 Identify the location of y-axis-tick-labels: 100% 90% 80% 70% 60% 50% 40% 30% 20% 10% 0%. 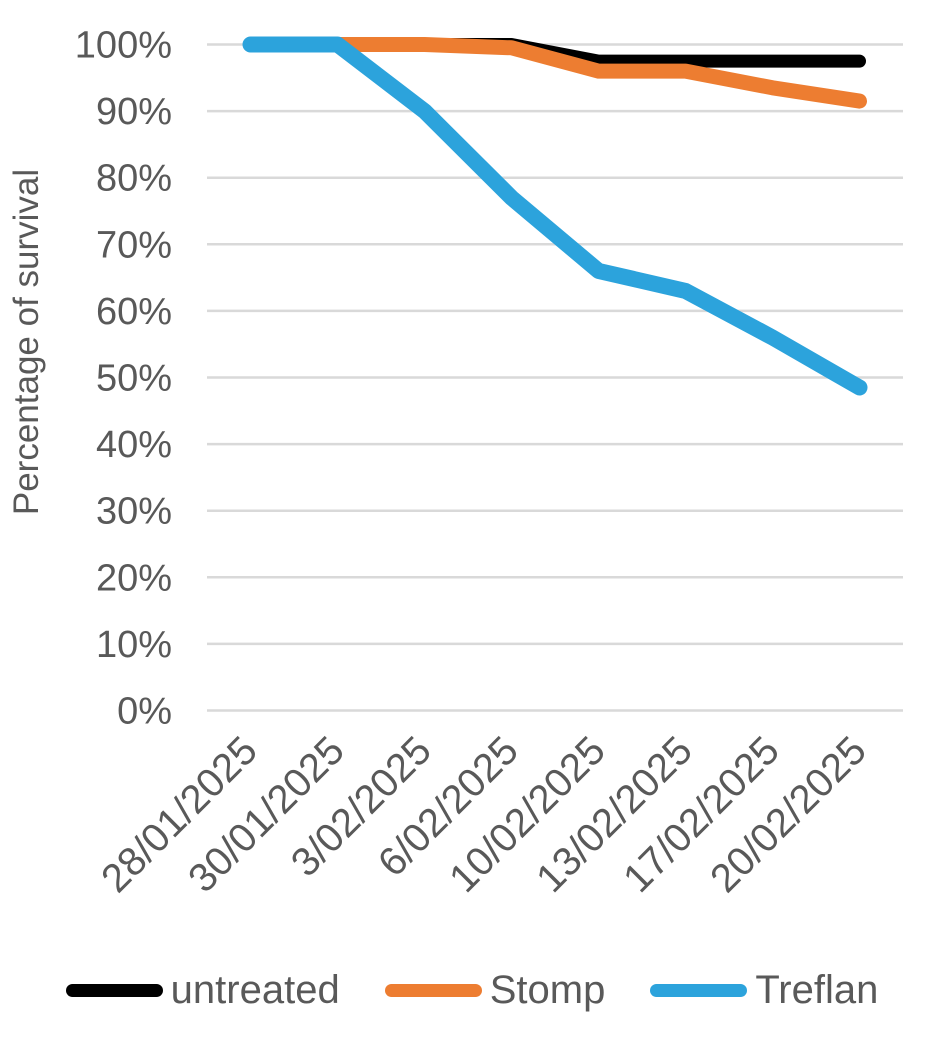
(123, 379).